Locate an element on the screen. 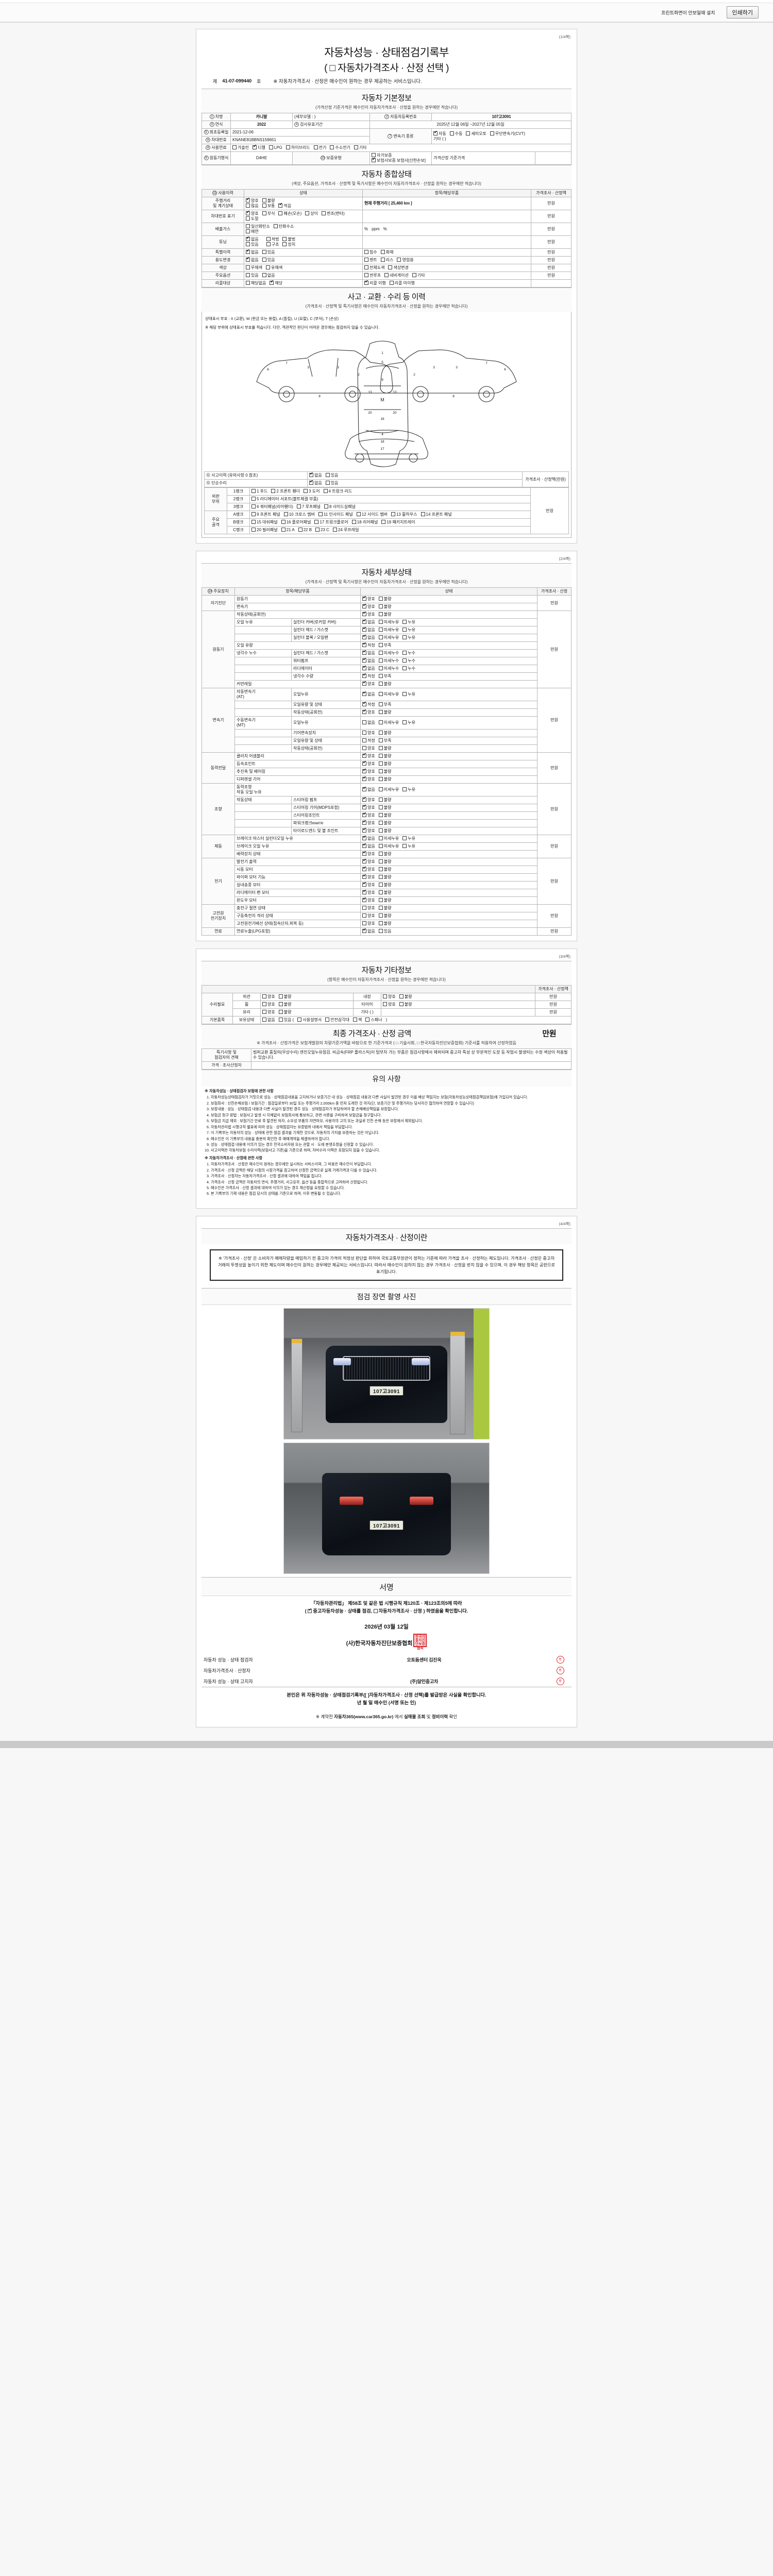  item-option: 렌트 is located at coordinates (370, 260).